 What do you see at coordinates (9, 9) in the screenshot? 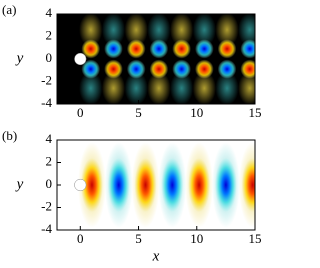
I see `panel-label: (a)` at bounding box center [9, 9].